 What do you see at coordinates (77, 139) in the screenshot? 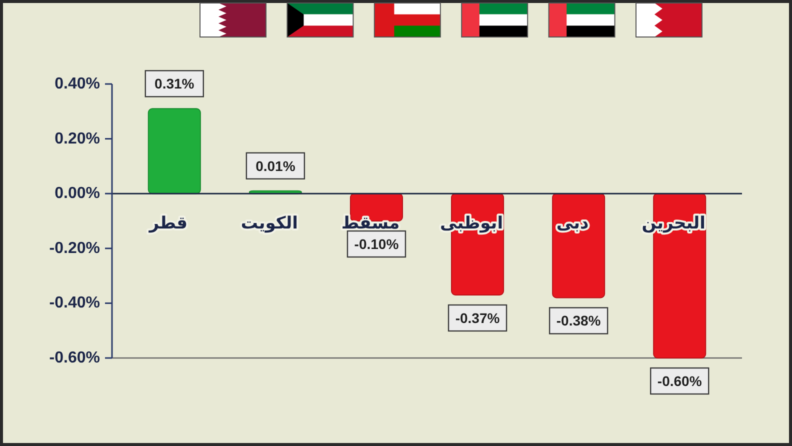
I see `y-tick-label: 0.20%` at bounding box center [77, 139].